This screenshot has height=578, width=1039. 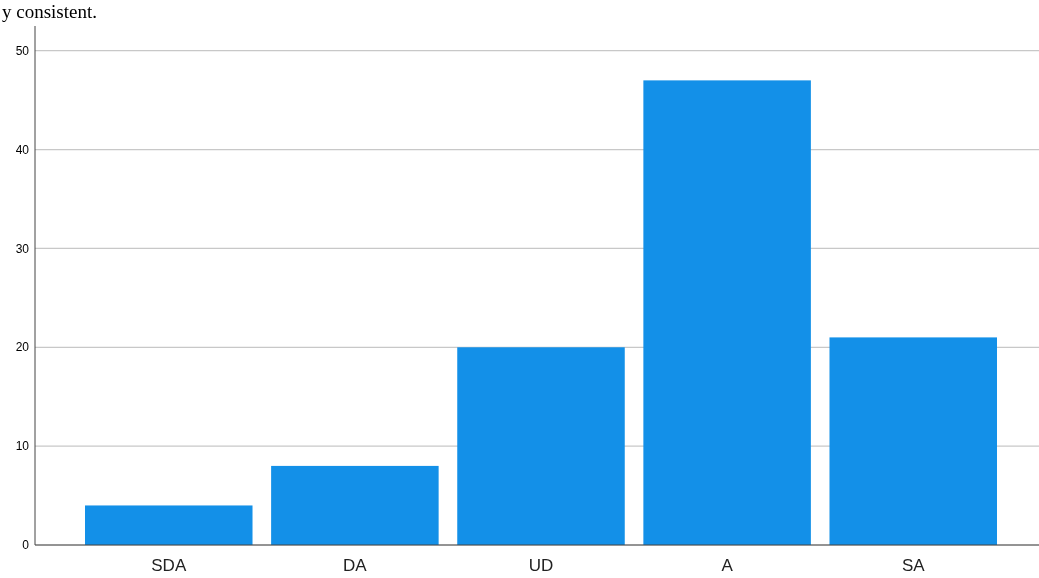 I want to click on y-tick-label: 40, so click(x=22, y=149).